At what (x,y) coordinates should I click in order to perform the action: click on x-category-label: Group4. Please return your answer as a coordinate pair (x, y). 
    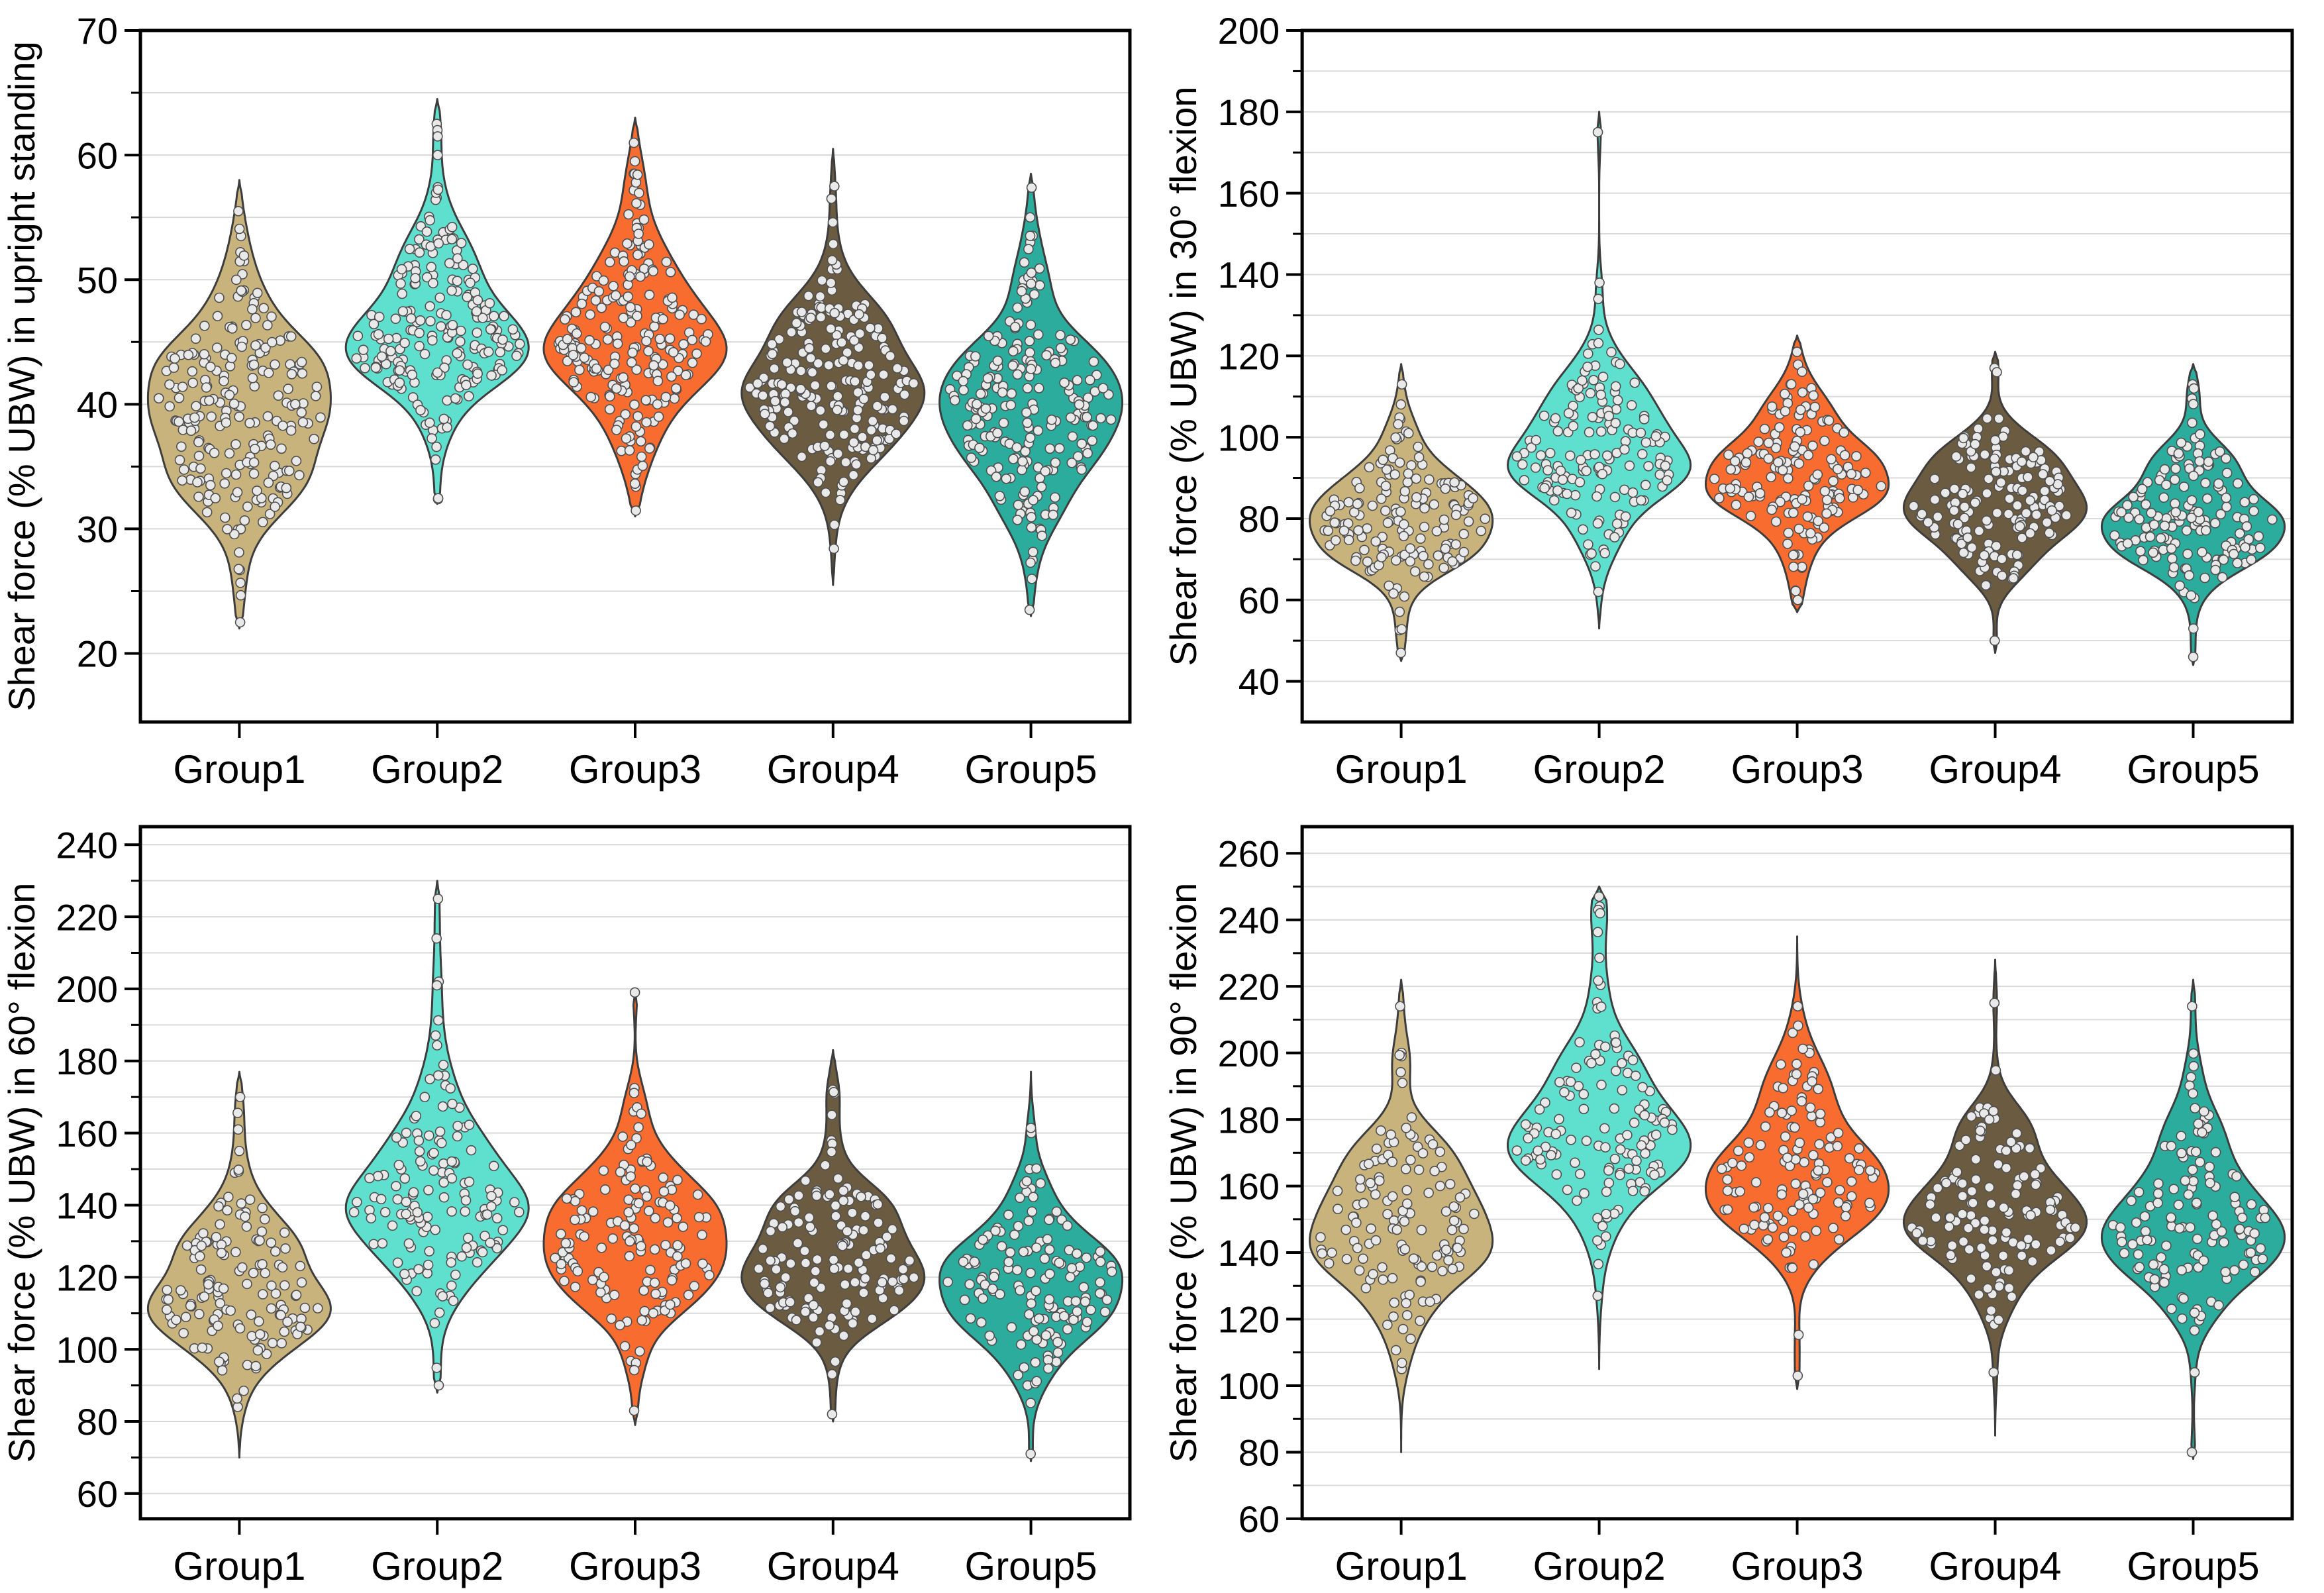
    Looking at the image, I should click on (833, 769).